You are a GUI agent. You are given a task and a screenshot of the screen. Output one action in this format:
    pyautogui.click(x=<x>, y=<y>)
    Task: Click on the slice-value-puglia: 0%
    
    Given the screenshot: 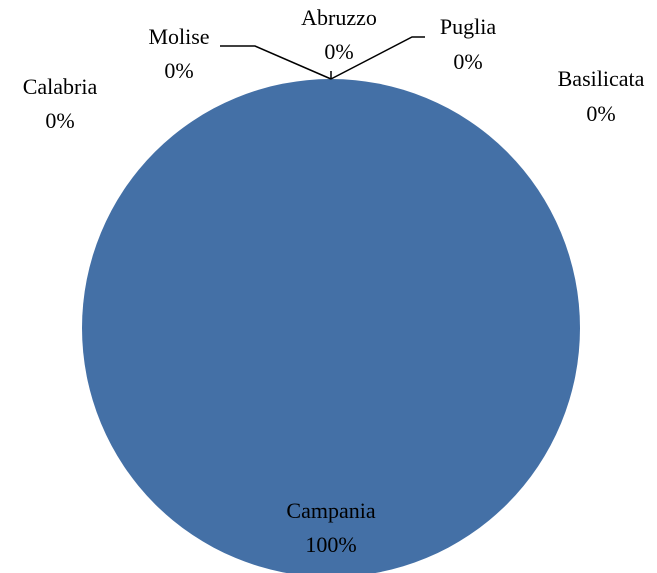 What is the action you would take?
    pyautogui.click(x=467, y=61)
    